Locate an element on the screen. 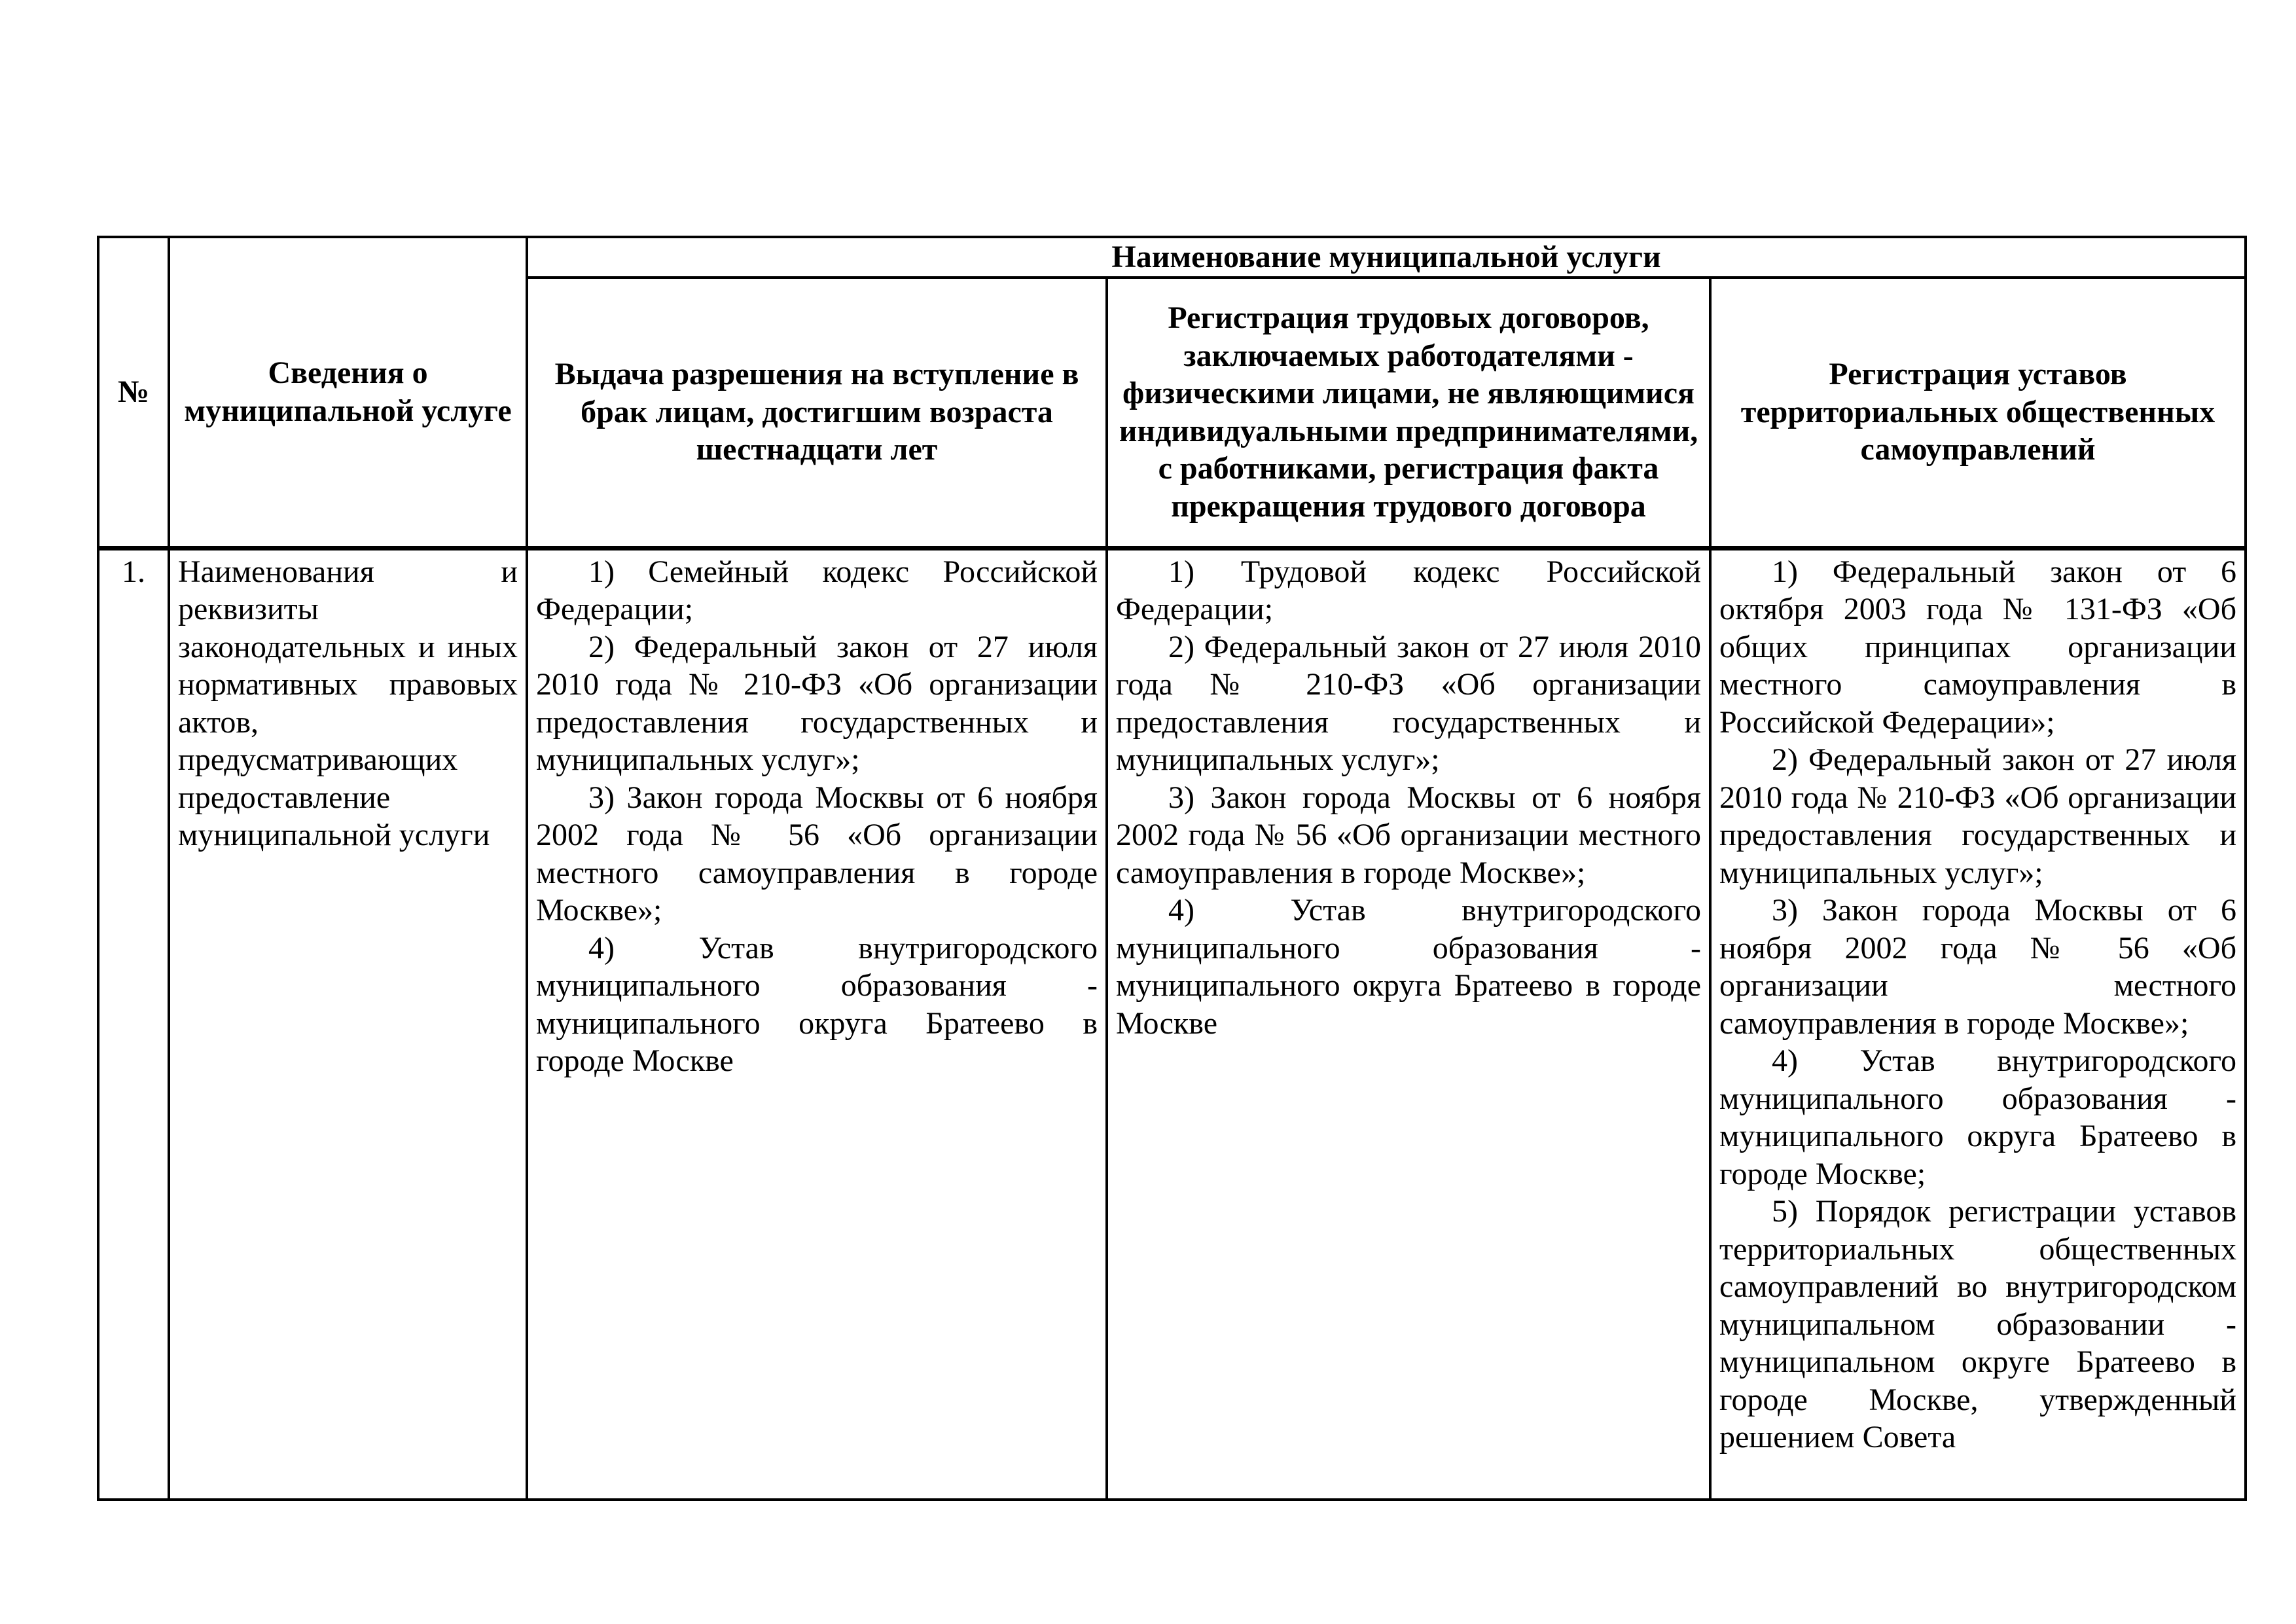 Image resolution: width=2296 pixels, height=1624 pixels. row-number: 1. is located at coordinates (133, 1024).